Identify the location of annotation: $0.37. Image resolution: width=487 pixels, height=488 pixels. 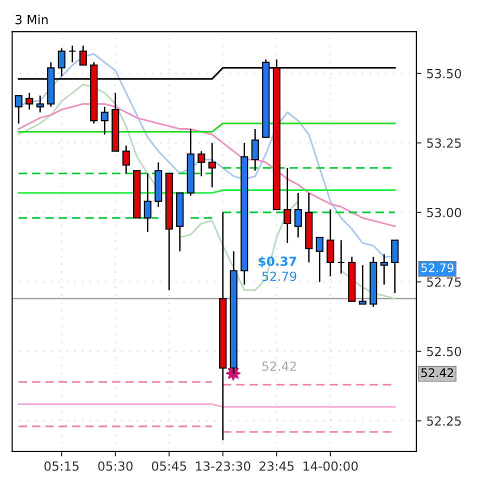
(277, 262).